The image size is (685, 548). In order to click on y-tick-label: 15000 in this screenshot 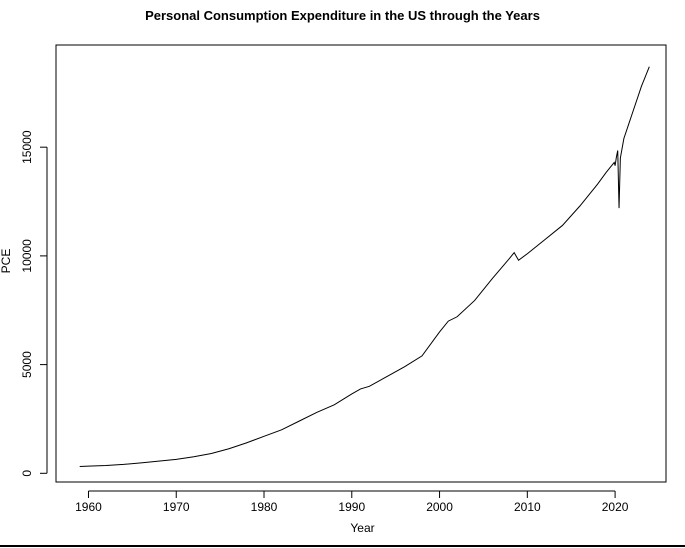, I will do `click(27, 147)`.